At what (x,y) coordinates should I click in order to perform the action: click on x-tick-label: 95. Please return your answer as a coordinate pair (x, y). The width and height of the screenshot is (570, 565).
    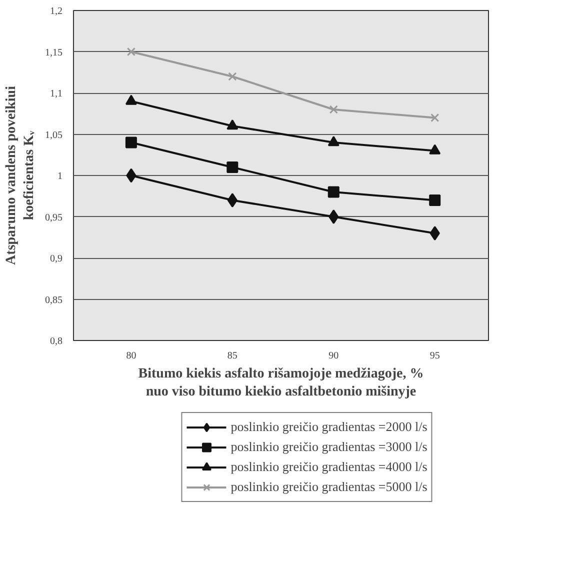
    Looking at the image, I should click on (435, 356).